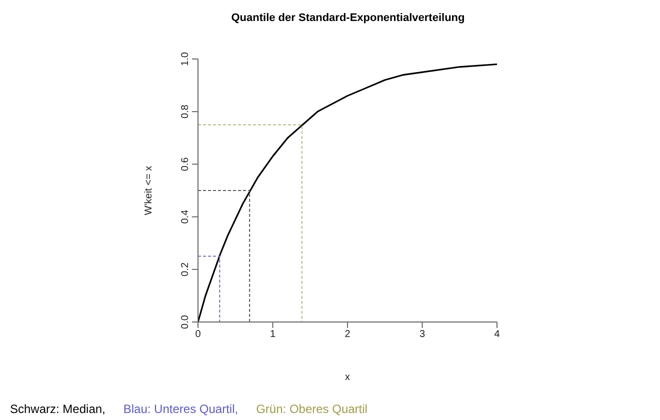  What do you see at coordinates (185, 59) in the screenshot?
I see `y-tick-label: 1.0` at bounding box center [185, 59].